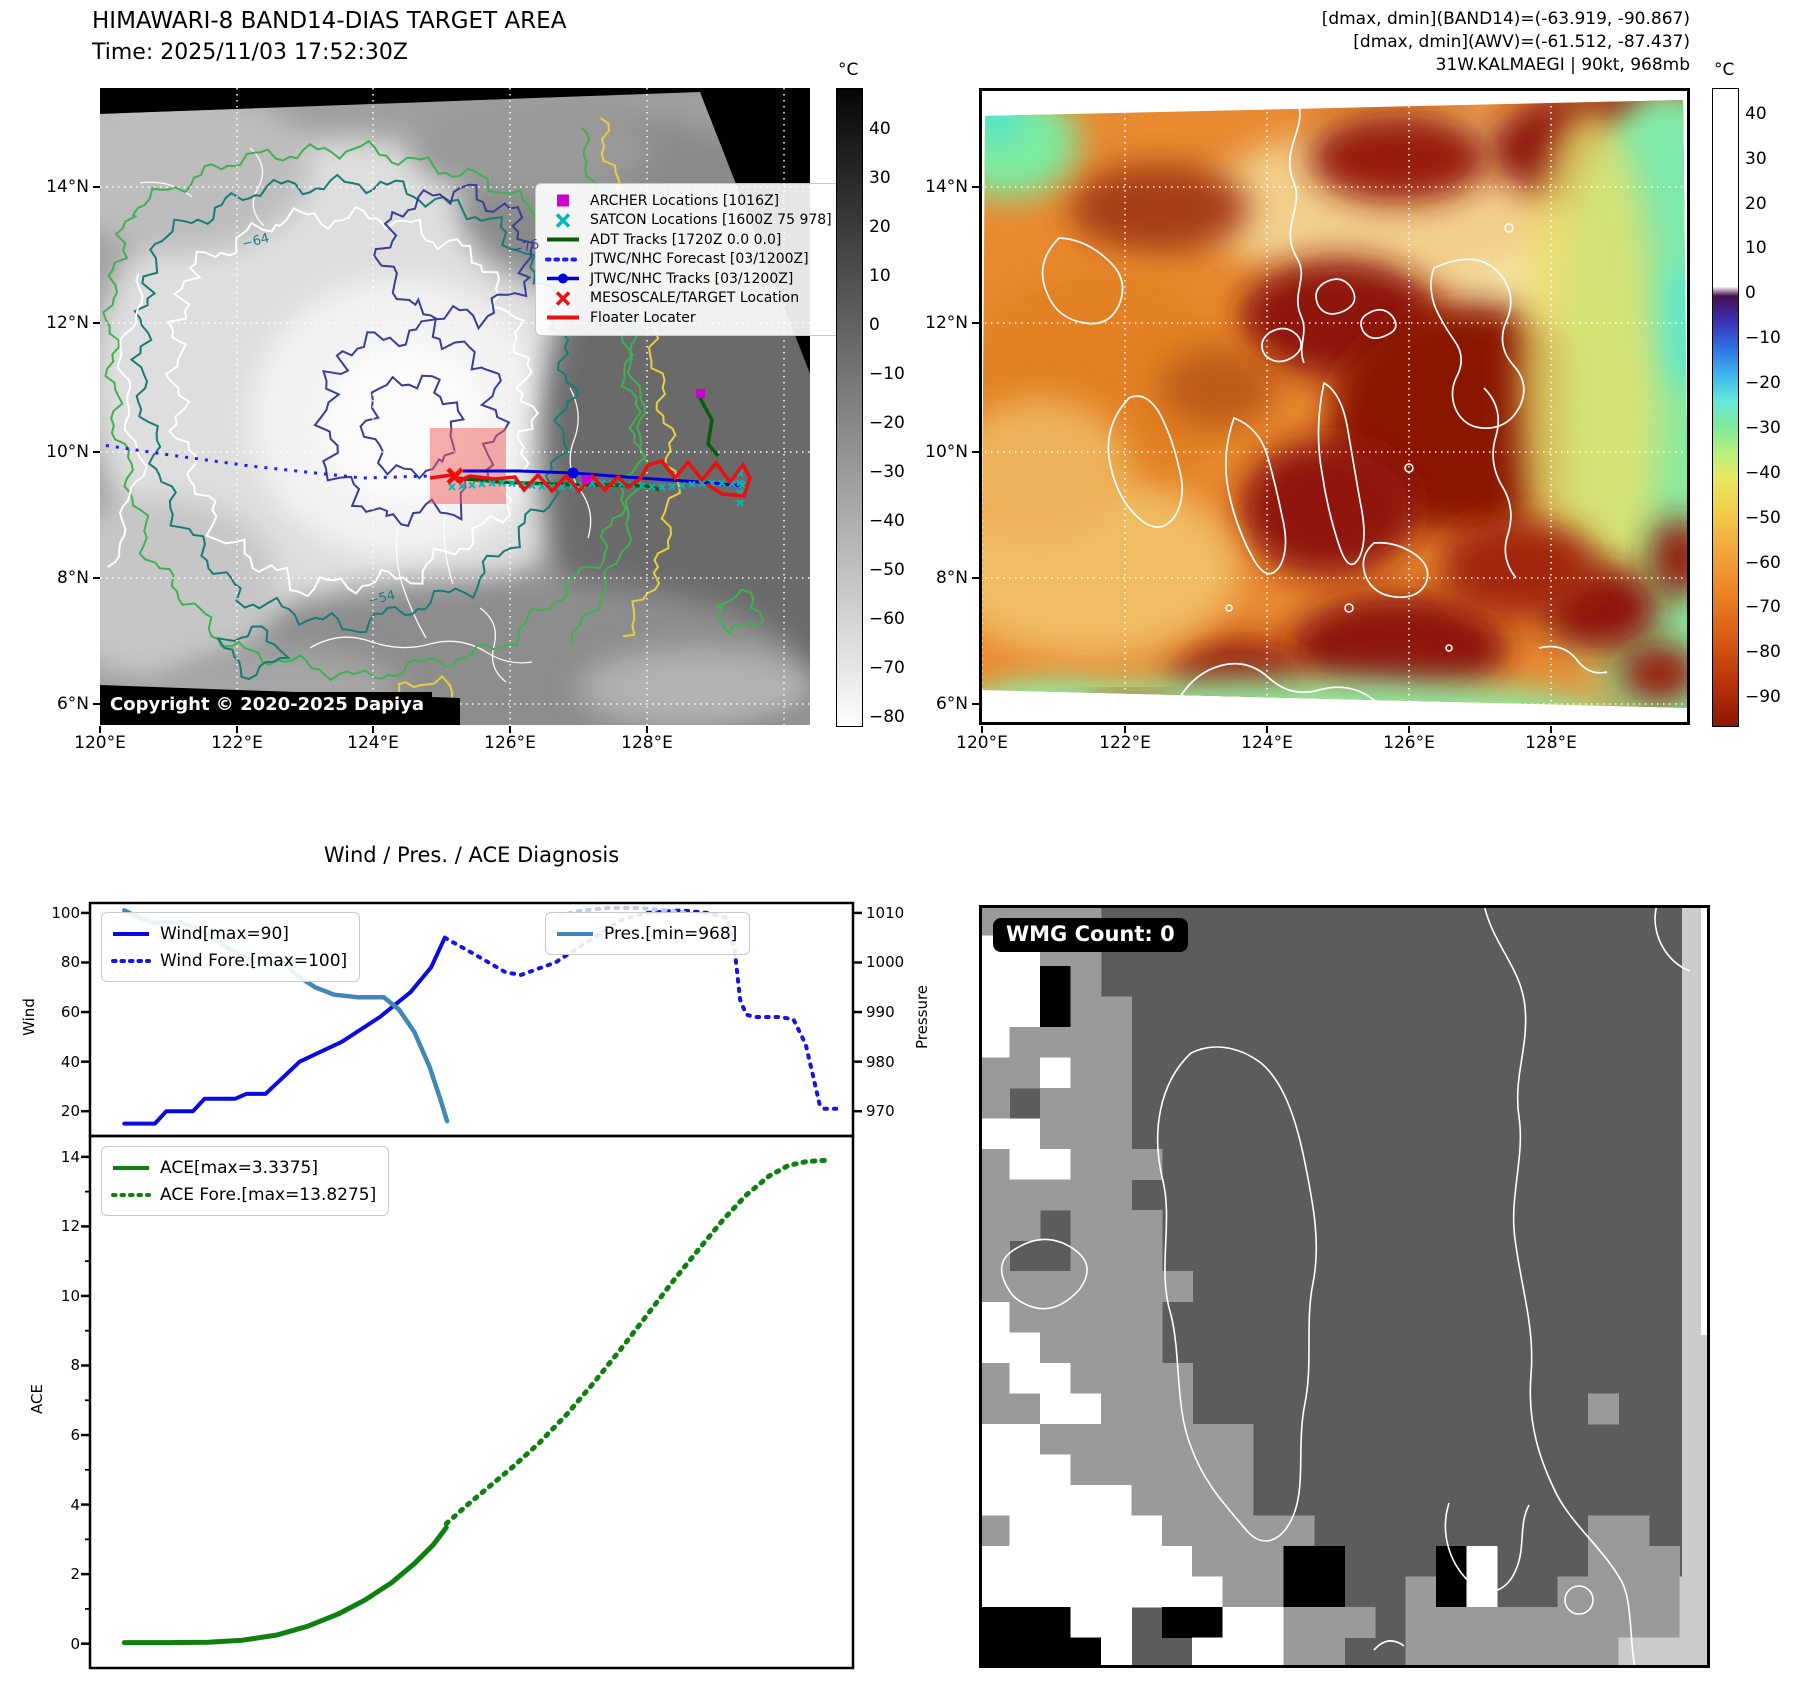 The image size is (1797, 1690). I want to click on legend-item: ADT Tracks [1720Z 0.0 0.0], so click(688, 240).